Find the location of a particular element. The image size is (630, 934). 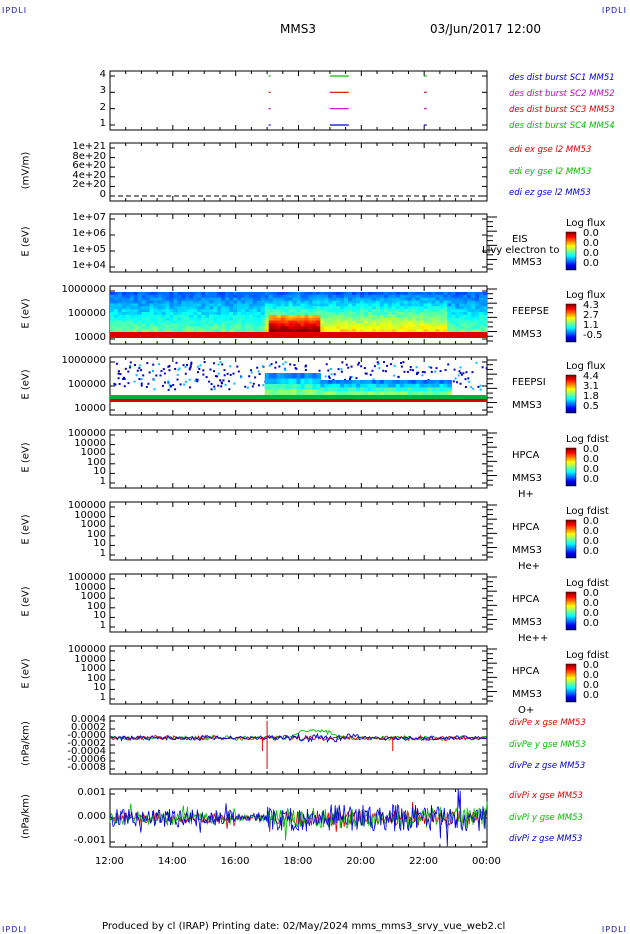

panel-4-colorbar-tick: -0.5 is located at coordinates (593, 335).